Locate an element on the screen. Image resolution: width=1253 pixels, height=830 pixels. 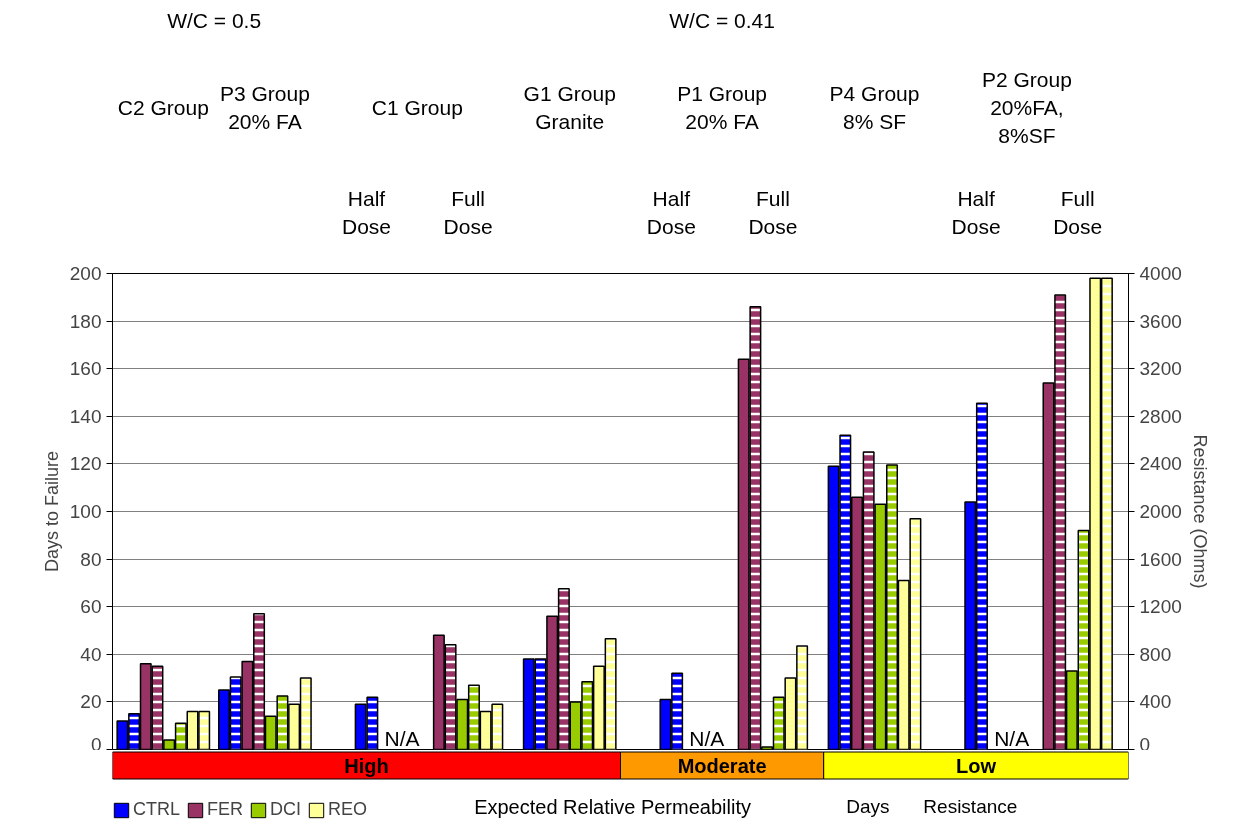
y2-tick-label: 0 is located at coordinates (1145, 744).